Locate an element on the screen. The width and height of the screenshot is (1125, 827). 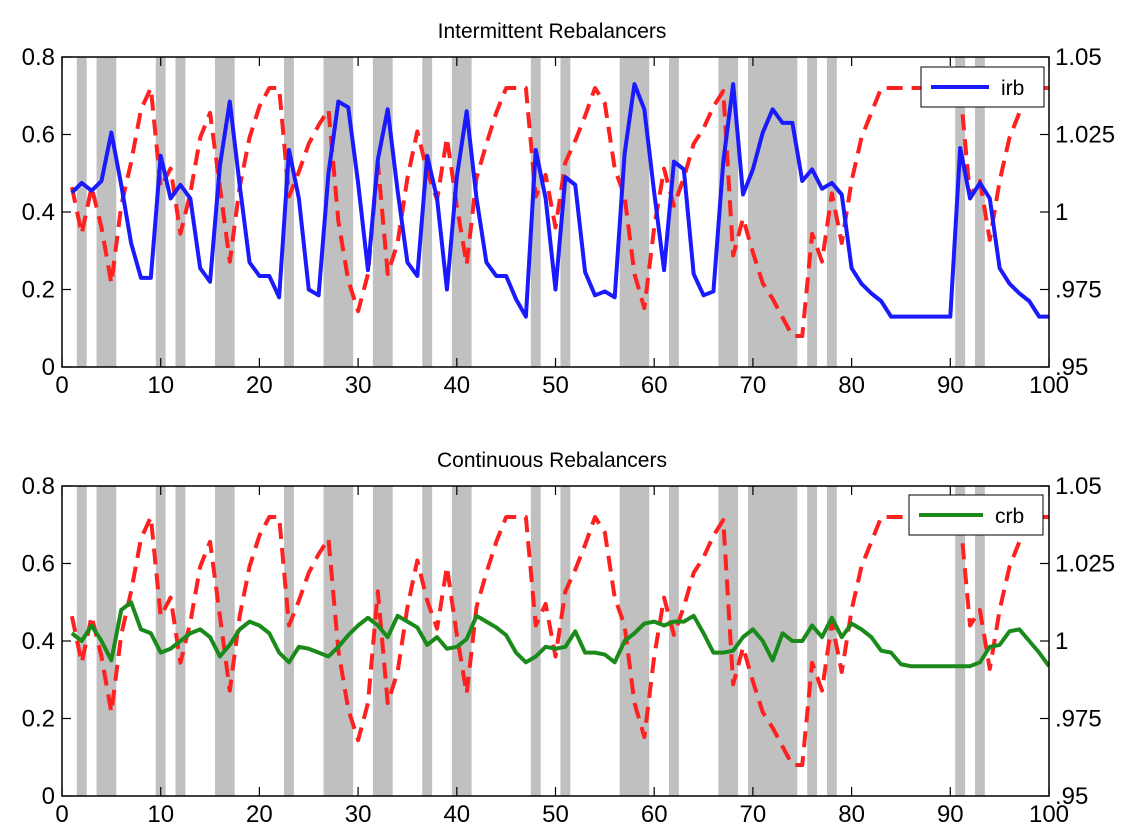
series-line-crb is located at coordinates (559, 634).